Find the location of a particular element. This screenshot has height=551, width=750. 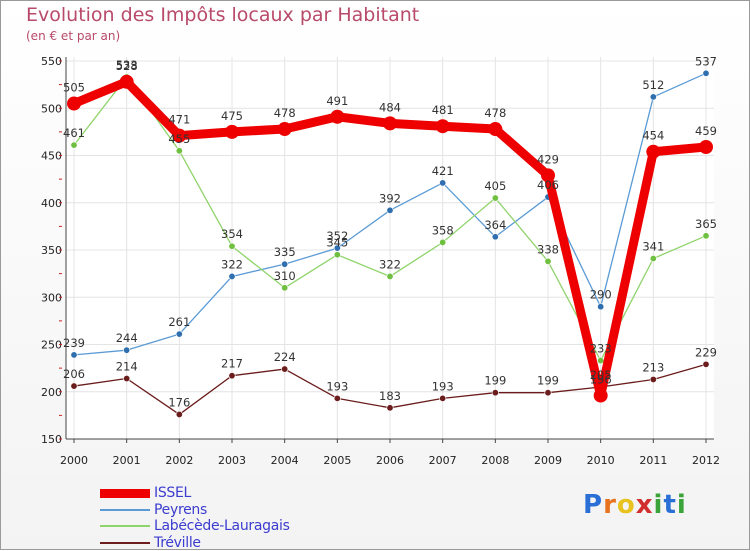

x-tick-label: 2005 is located at coordinates (337, 460).